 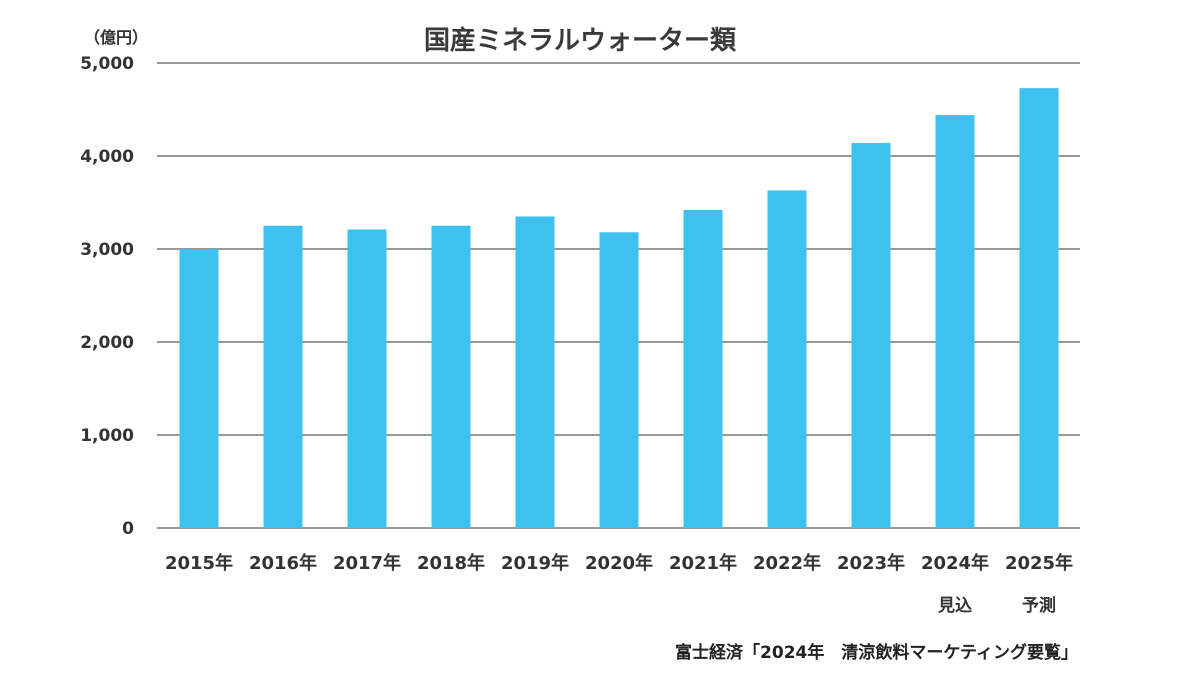 What do you see at coordinates (107, 157) in the screenshot?
I see `y-tick-label: 4,000` at bounding box center [107, 157].